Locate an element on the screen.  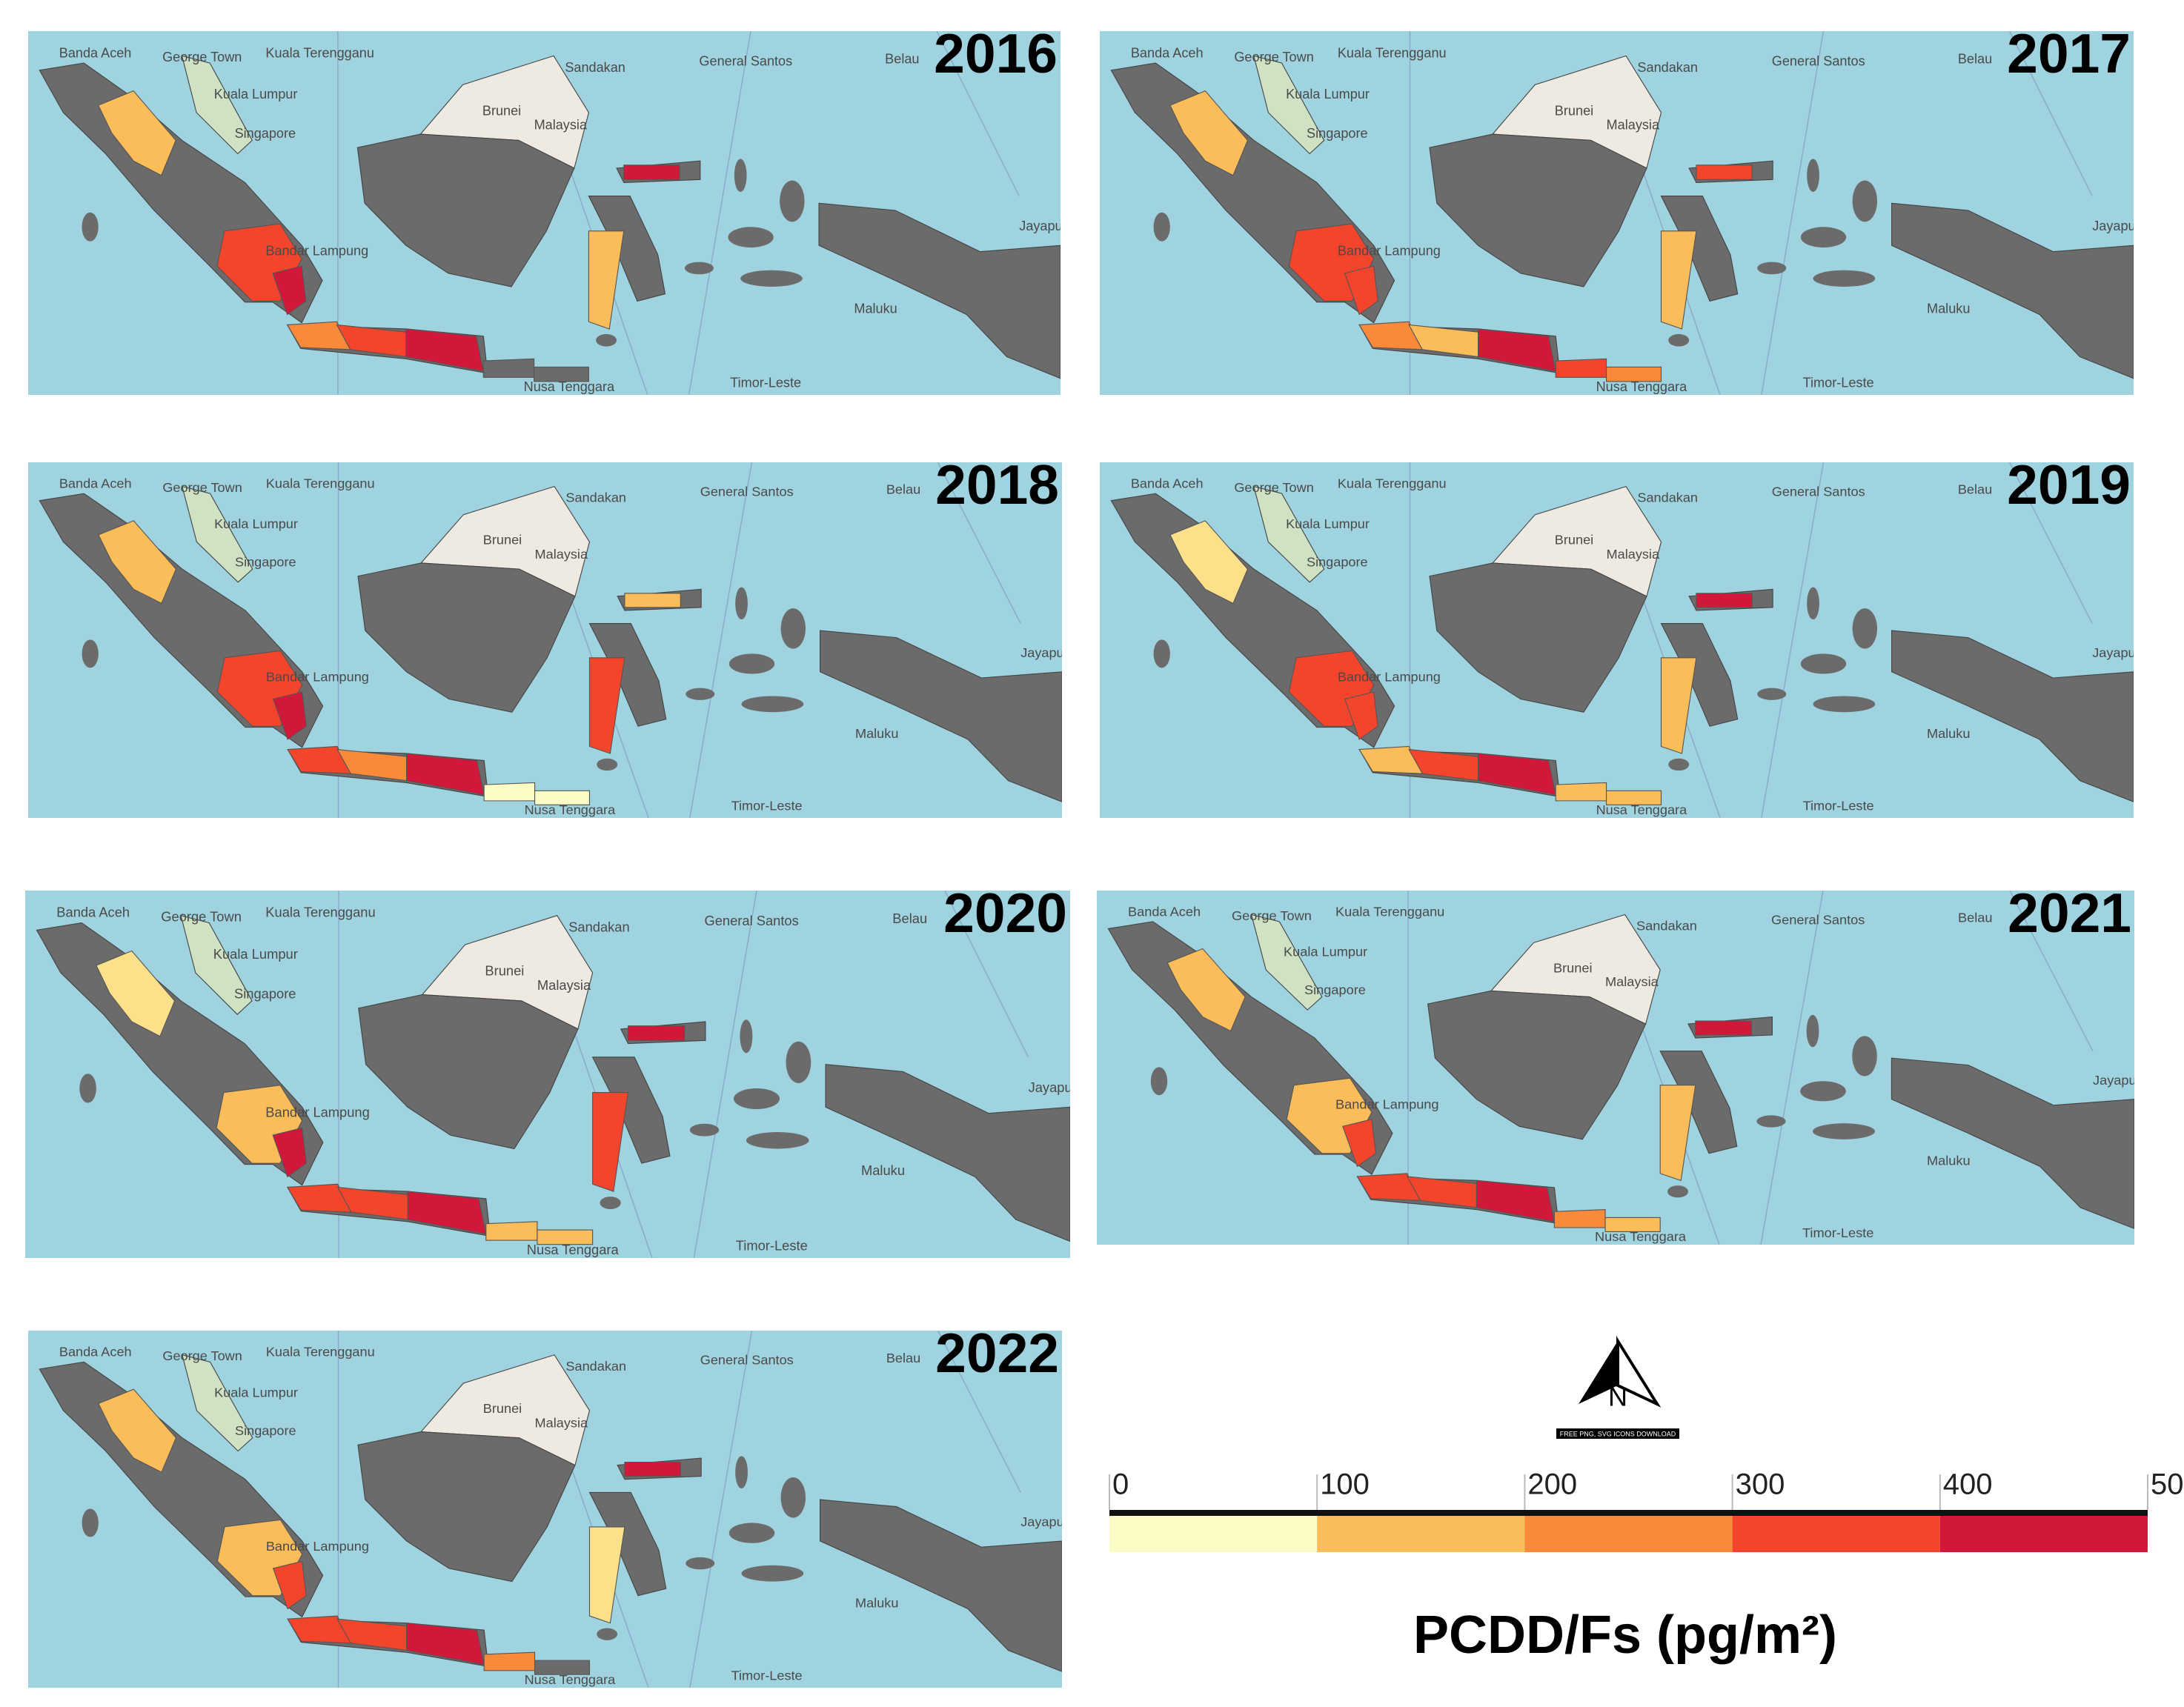
north-caption: FREE PNG, SVG ICONS DOWNLOAD is located at coordinates (1618, 1433).